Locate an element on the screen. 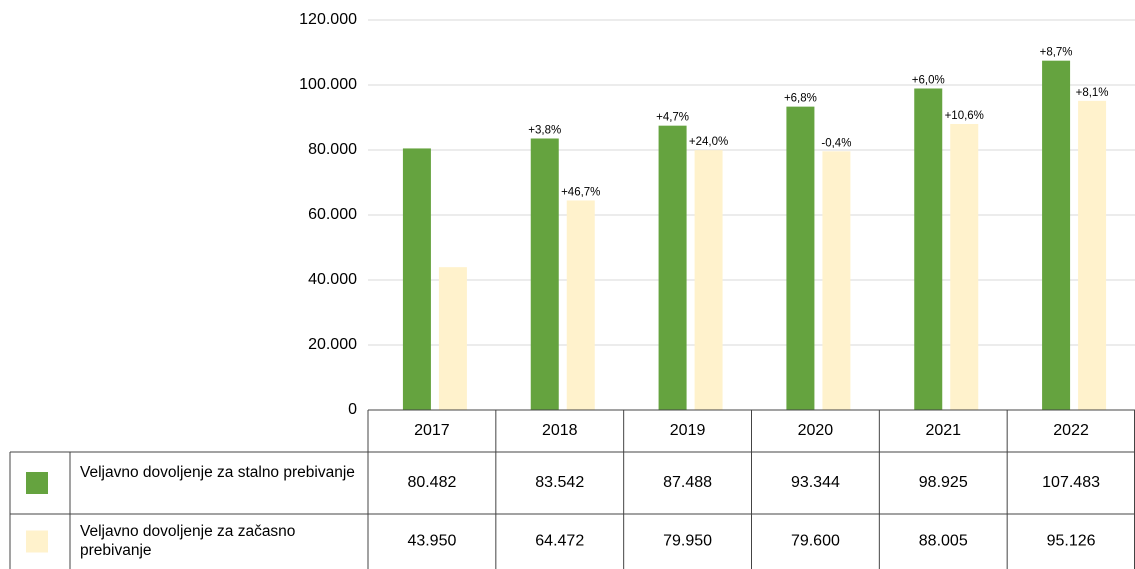  y-tick-label: 120.000 is located at coordinates (328, 19).